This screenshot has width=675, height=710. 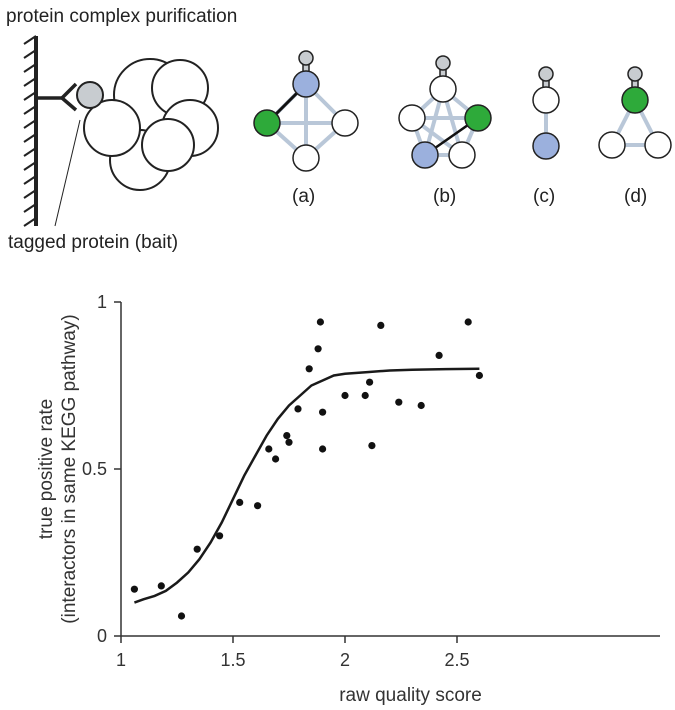 What do you see at coordinates (93, 242) in the screenshot?
I see `bait-label: tagged protein (bait)` at bounding box center [93, 242].